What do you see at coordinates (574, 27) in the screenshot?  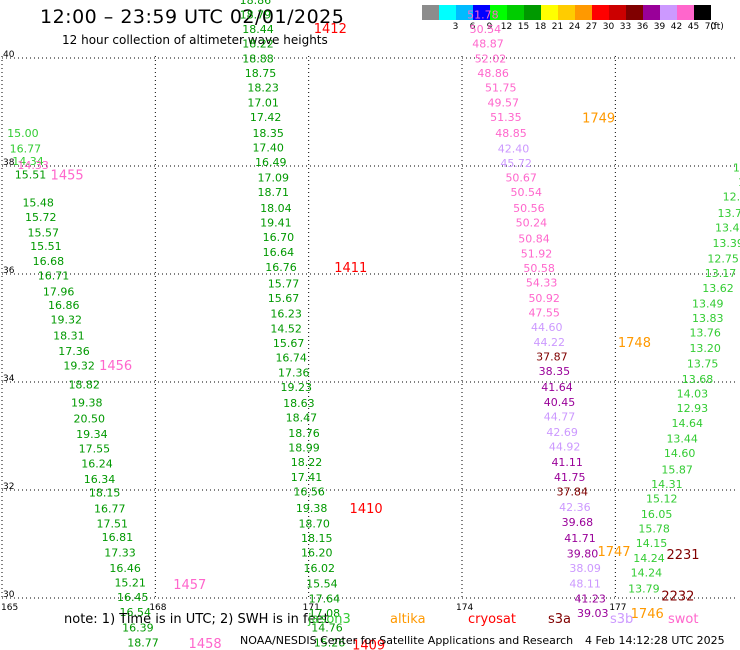 I see `color-scale-tick: 24` at bounding box center [574, 27].